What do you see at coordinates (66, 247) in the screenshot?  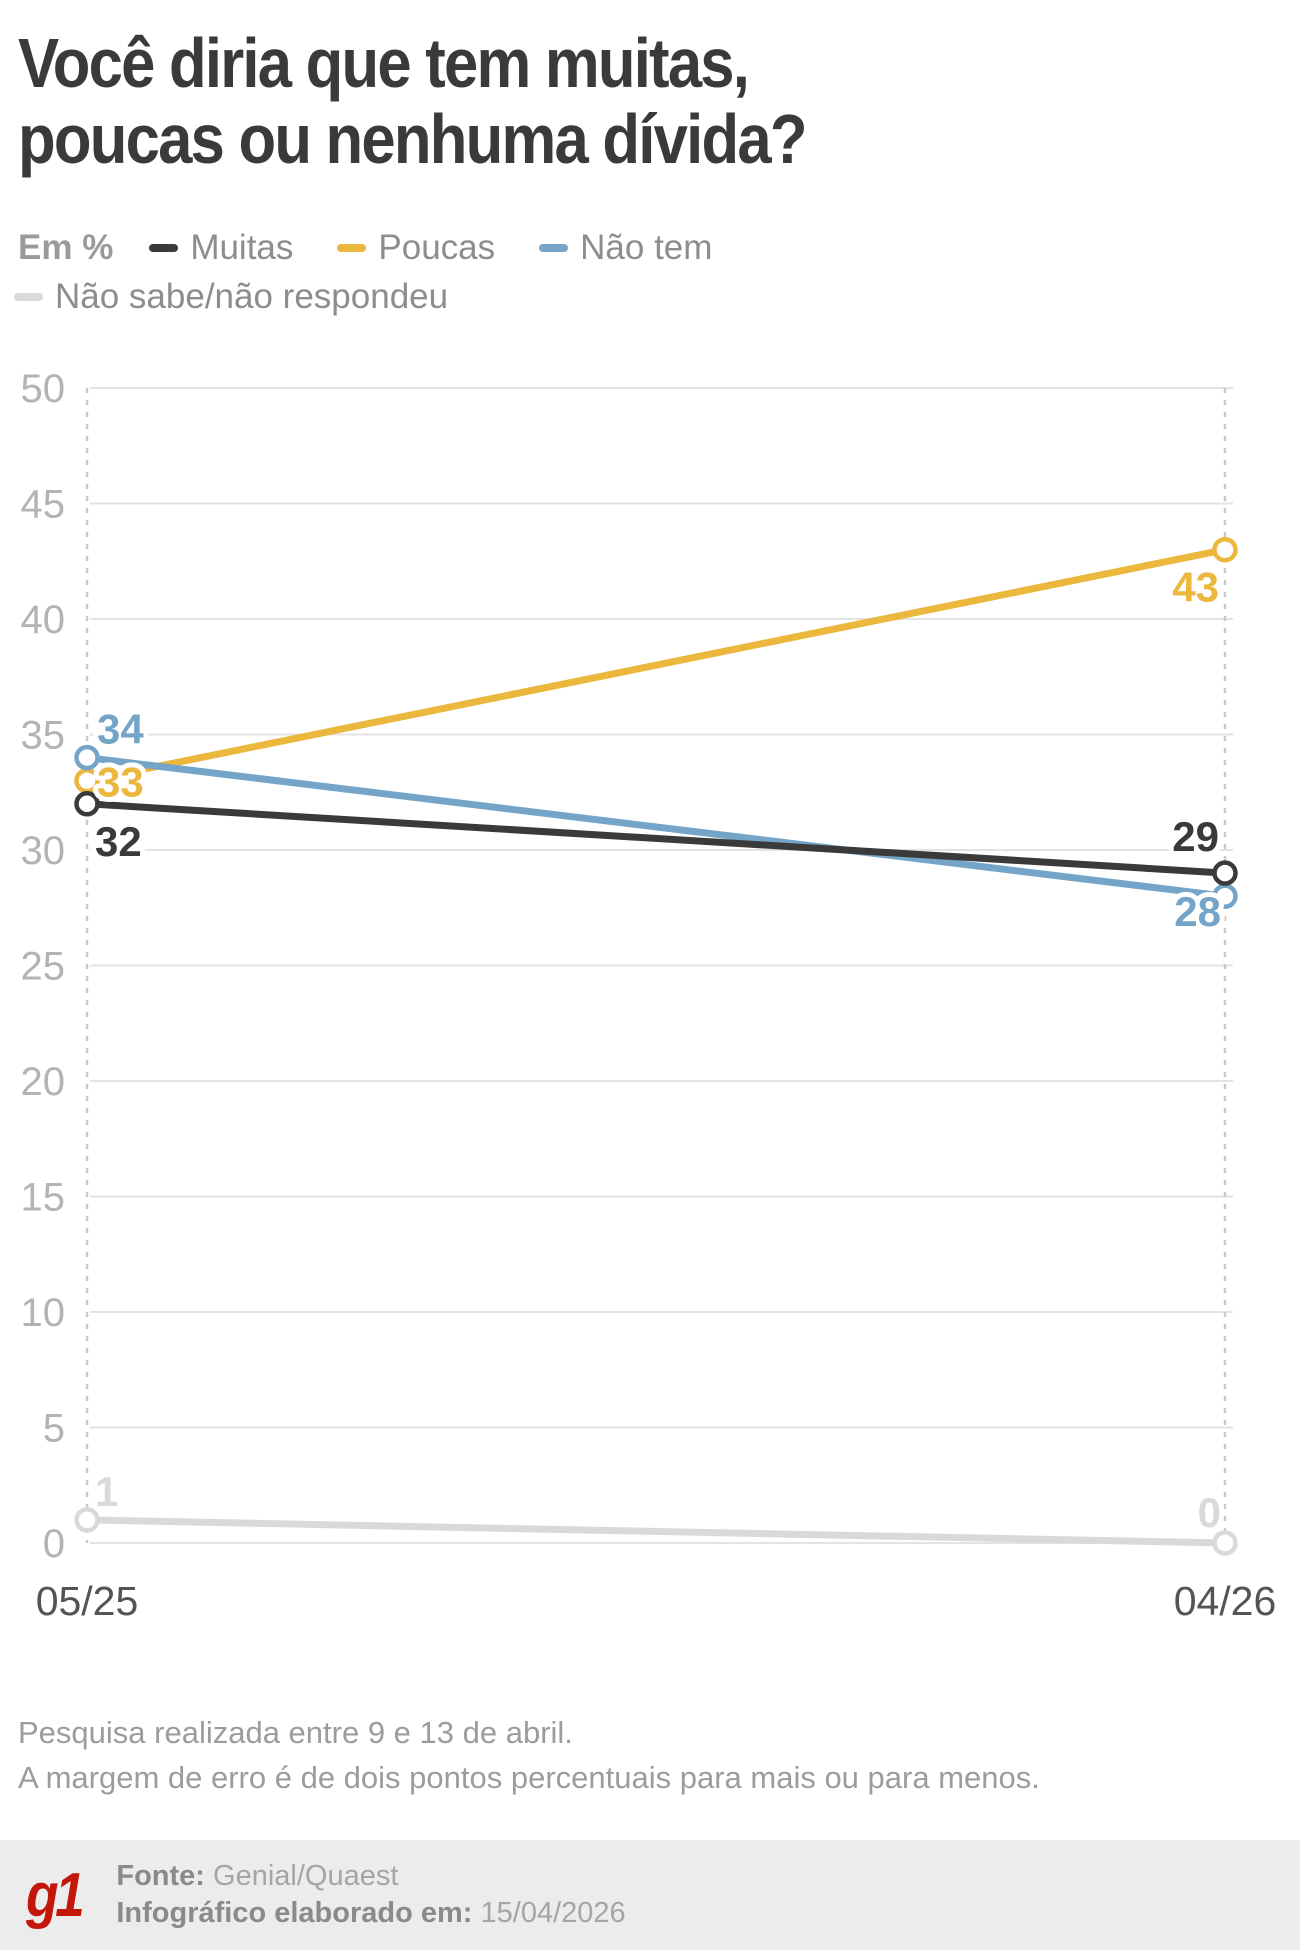 I see `legend-unit-label: Em %` at bounding box center [66, 247].